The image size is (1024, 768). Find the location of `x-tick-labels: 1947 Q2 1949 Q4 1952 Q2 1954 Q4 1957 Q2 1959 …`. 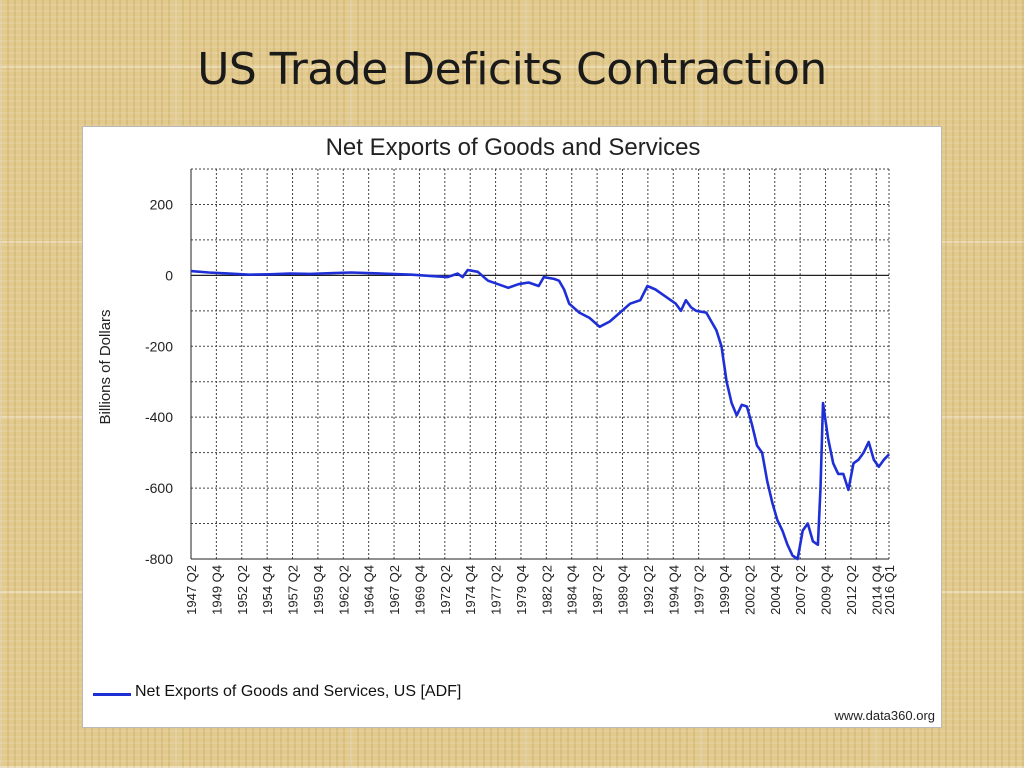

x-tick-labels: 1947 Q2 1949 Q4 1952 Q2 1954 Q4 1957 Q2 1959 … is located at coordinates (540, 590).